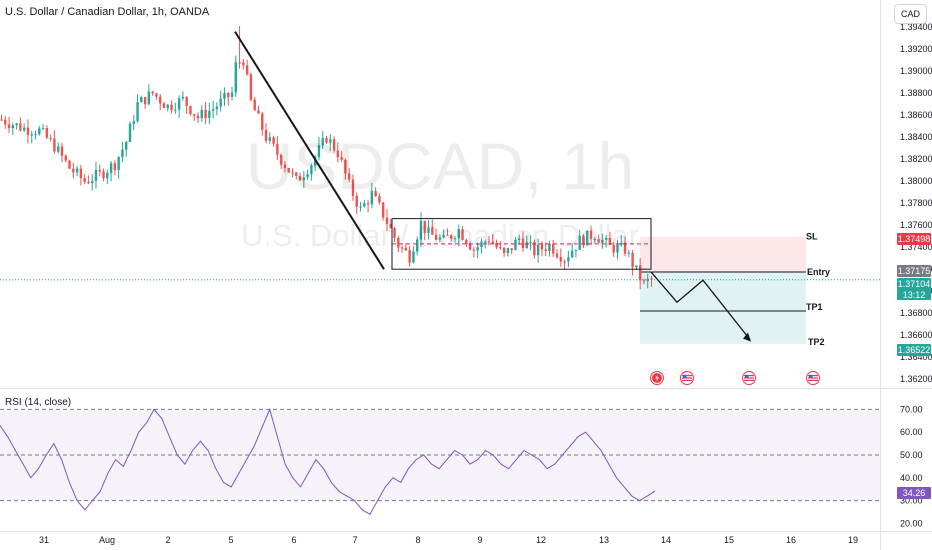  What do you see at coordinates (914, 350) in the screenshot?
I see `tp2-price-tag: 1.36522` at bounding box center [914, 350].